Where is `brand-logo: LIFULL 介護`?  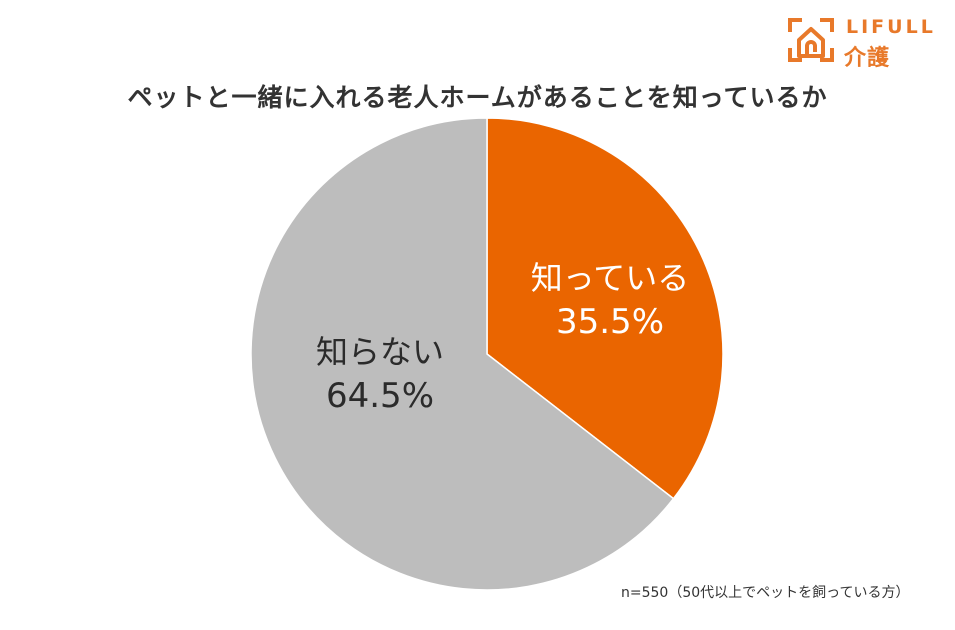 brand-logo: LIFULL 介護 is located at coordinates (866, 43).